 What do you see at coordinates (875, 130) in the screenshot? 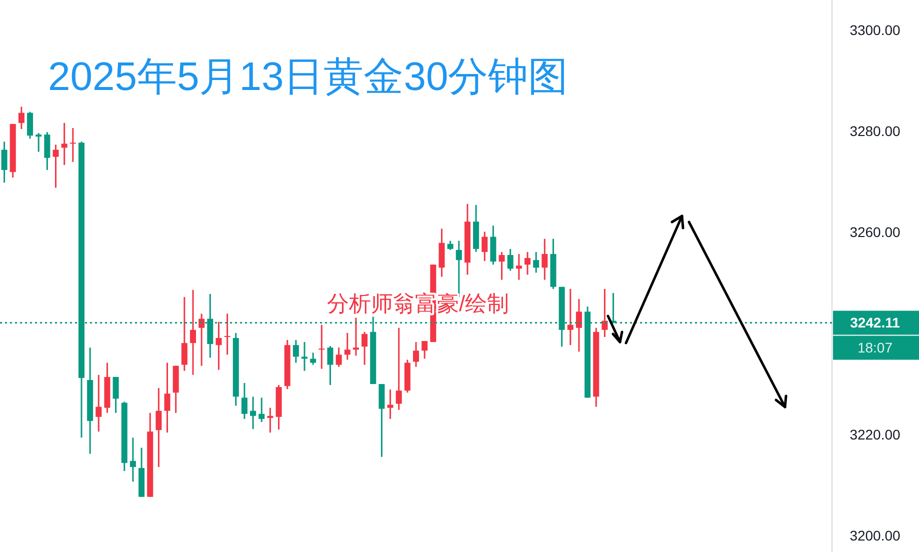
I see `y-tick-label: 3280.00` at bounding box center [875, 130].